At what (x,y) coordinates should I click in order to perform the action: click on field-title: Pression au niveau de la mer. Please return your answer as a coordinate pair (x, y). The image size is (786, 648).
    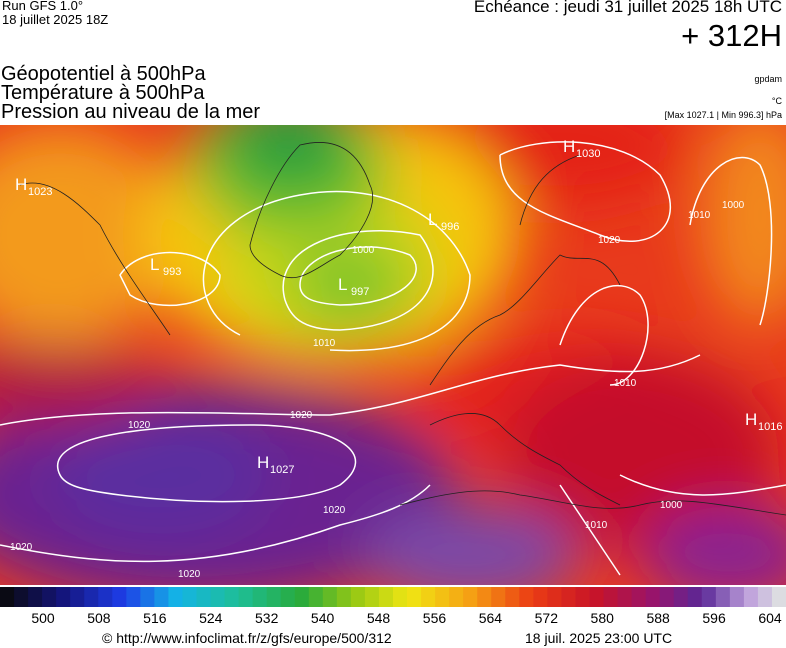
    Looking at the image, I should click on (131, 112).